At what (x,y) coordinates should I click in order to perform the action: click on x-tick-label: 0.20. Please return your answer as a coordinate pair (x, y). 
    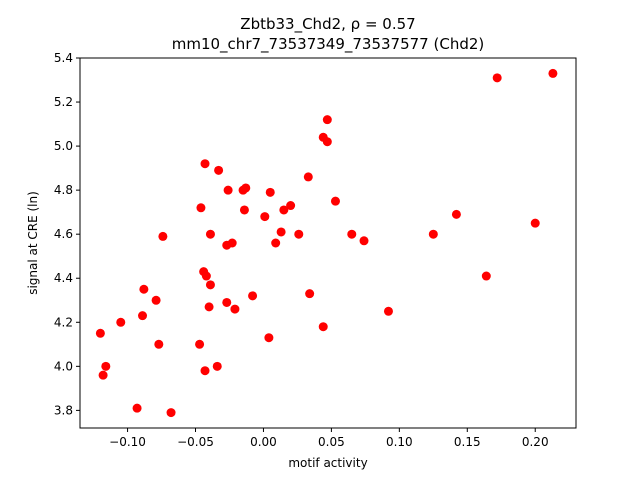
    Looking at the image, I should click on (535, 442).